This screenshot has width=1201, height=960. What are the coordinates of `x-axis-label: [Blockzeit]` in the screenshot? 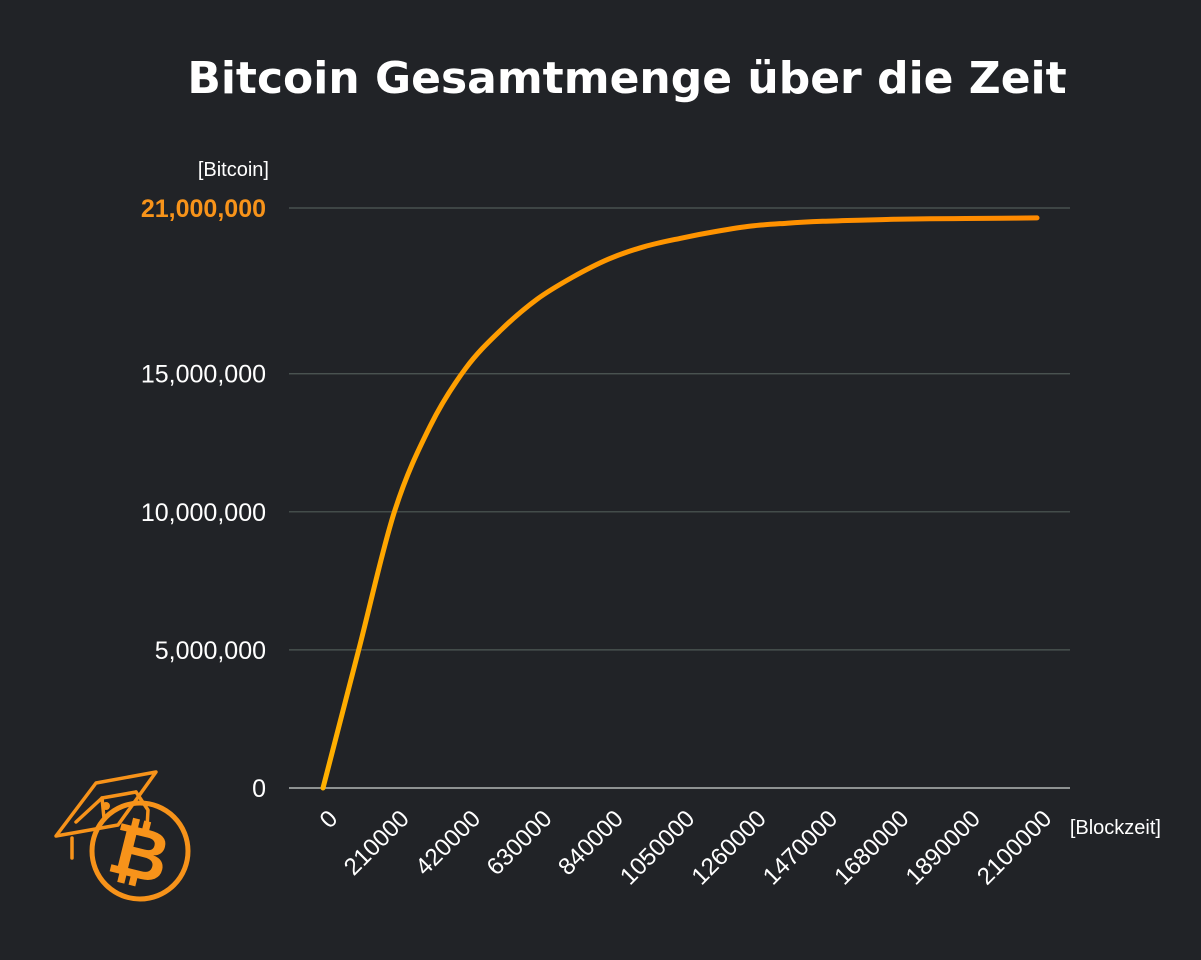 It's located at (1115, 828).